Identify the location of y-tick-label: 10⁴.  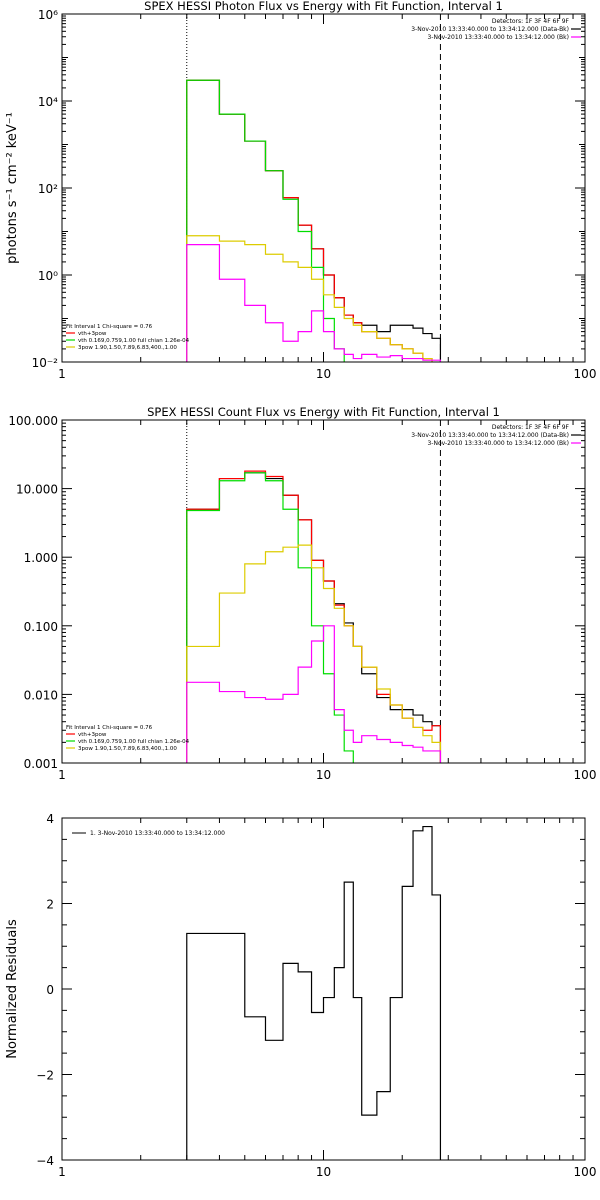
(48, 102).